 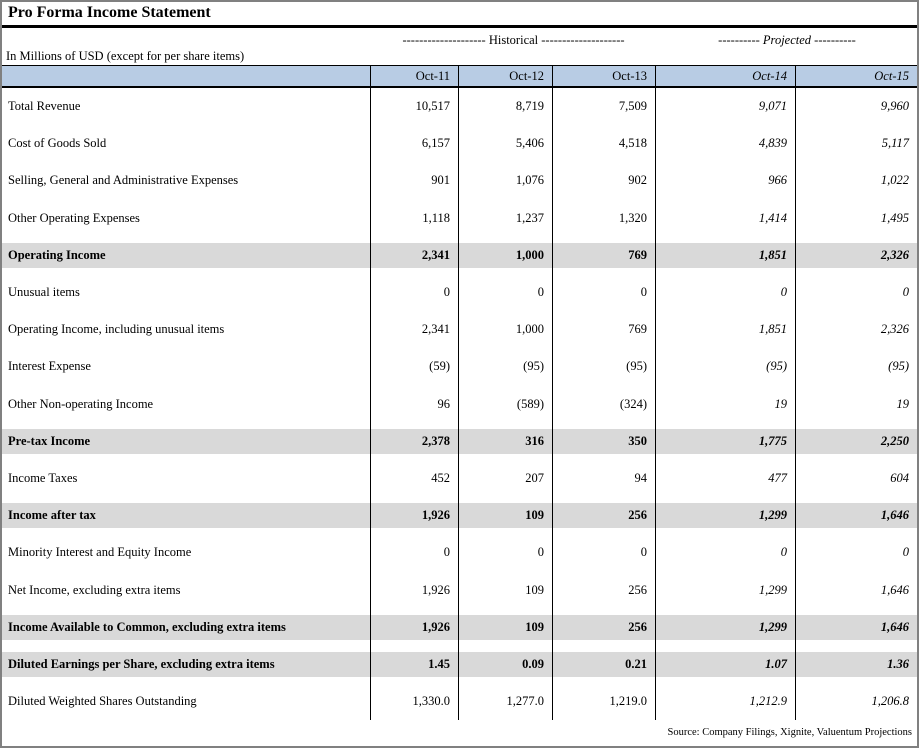 I want to click on cell-value: 1,414, so click(x=725, y=218).